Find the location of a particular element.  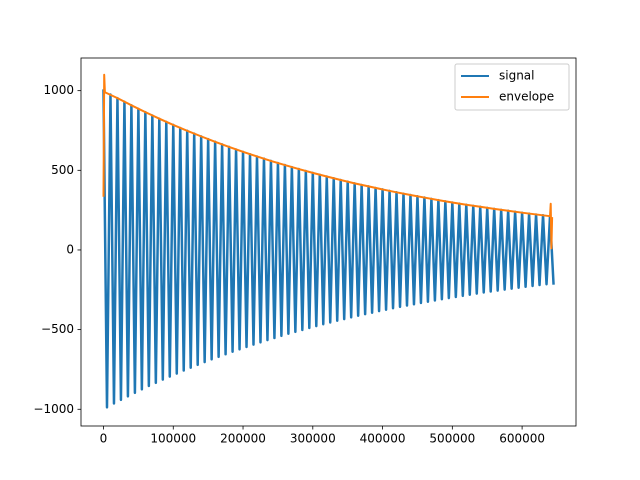

y-tick-label: −1000 is located at coordinates (53, 409).